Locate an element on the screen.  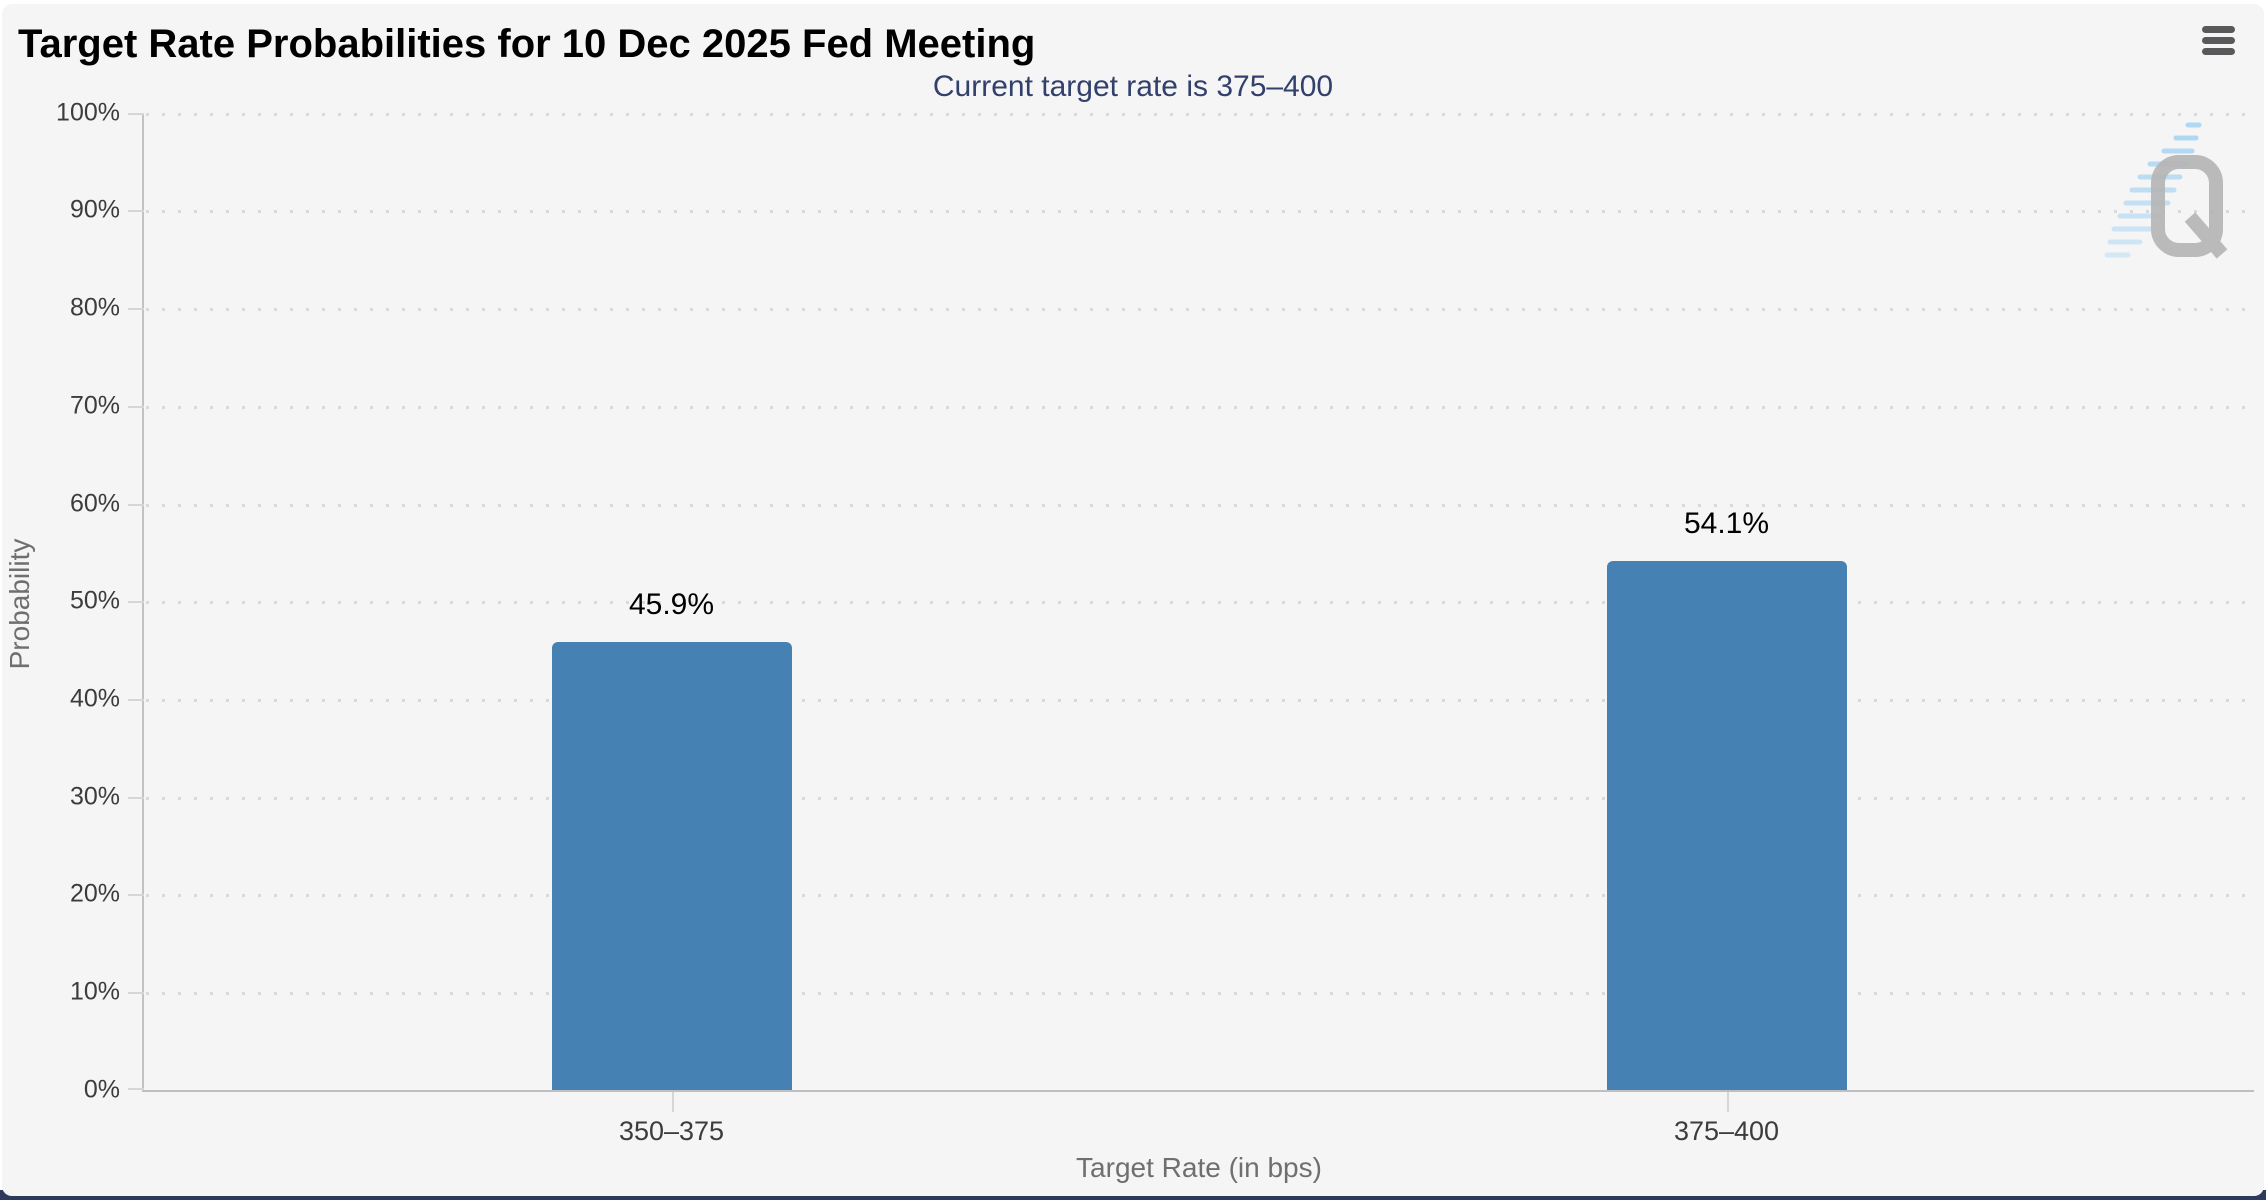
y-axis-label: 10% is located at coordinates (94, 991).